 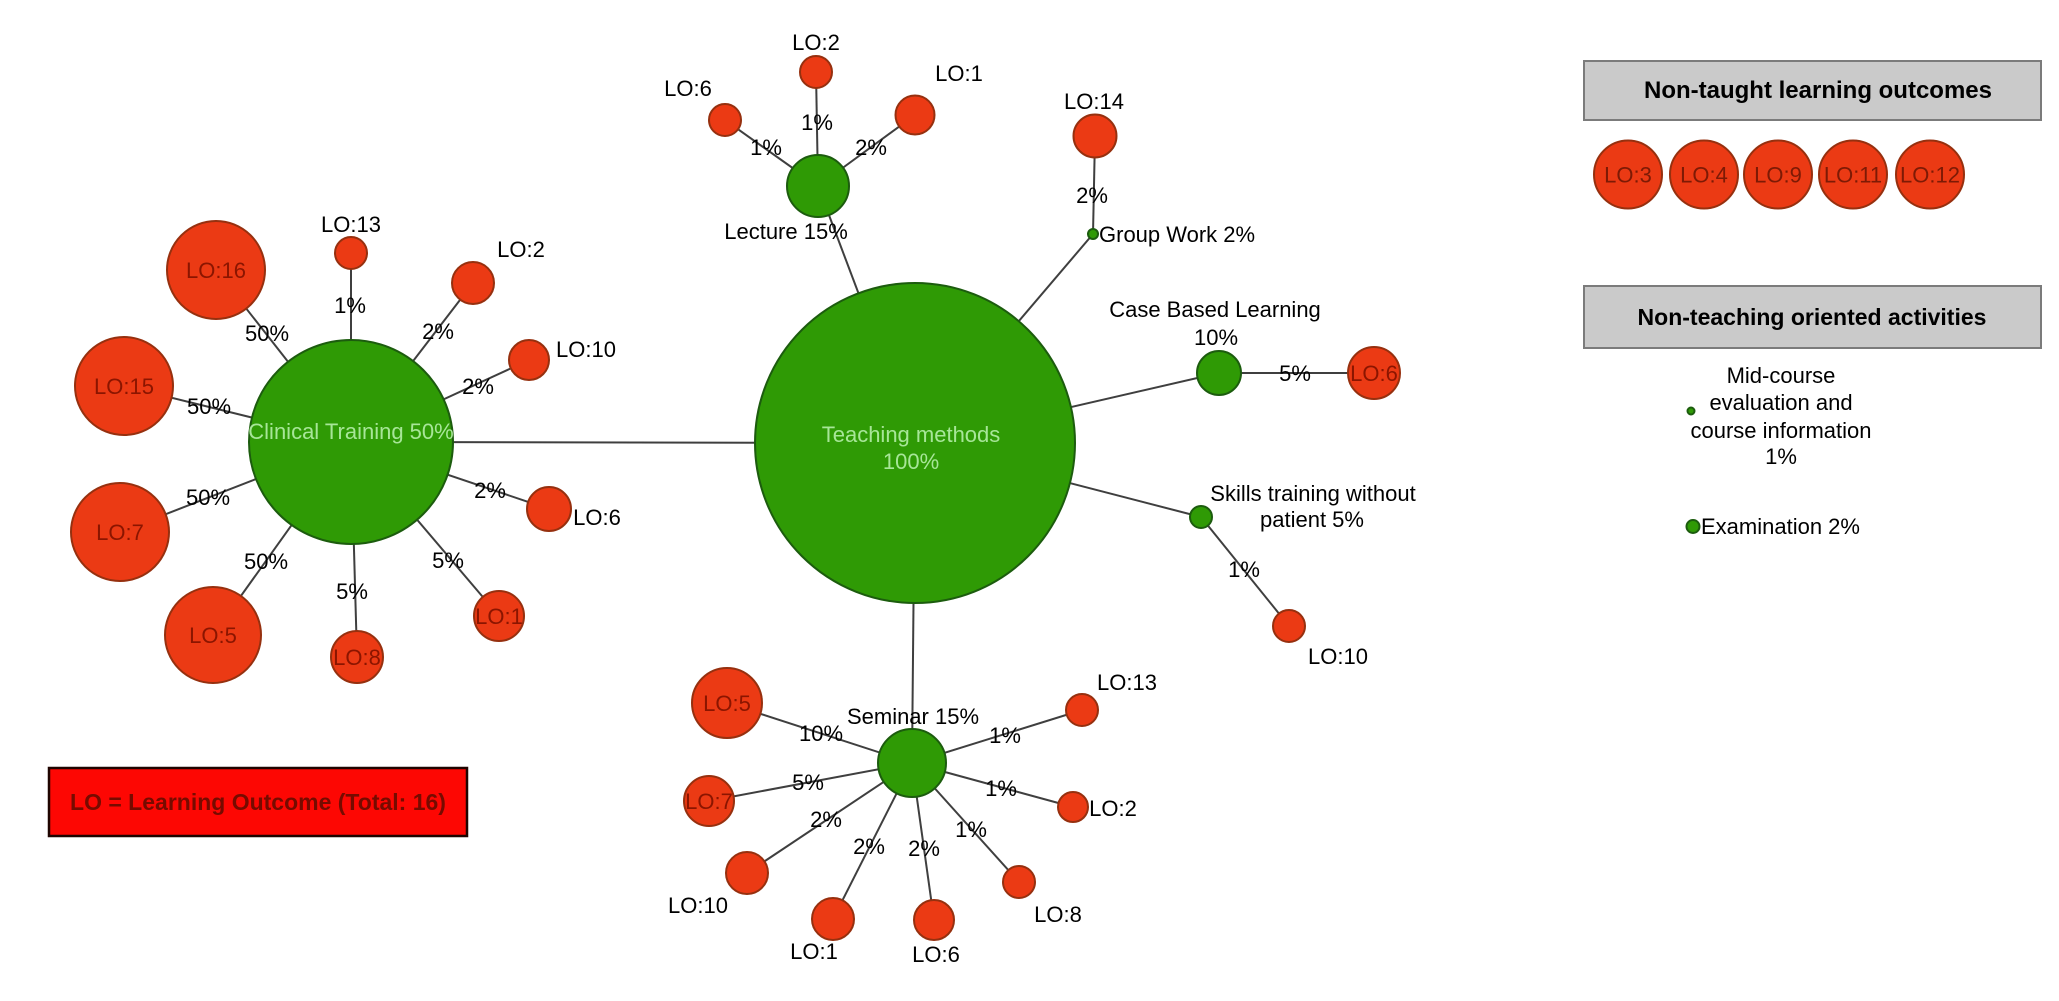 I want to click on svg-text: LO:3, so click(x=1628, y=175).